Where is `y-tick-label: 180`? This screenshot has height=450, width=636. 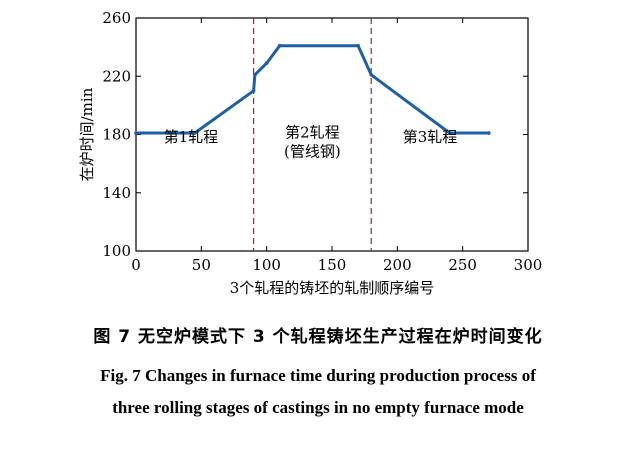 y-tick-label: 180 is located at coordinates (116, 135).